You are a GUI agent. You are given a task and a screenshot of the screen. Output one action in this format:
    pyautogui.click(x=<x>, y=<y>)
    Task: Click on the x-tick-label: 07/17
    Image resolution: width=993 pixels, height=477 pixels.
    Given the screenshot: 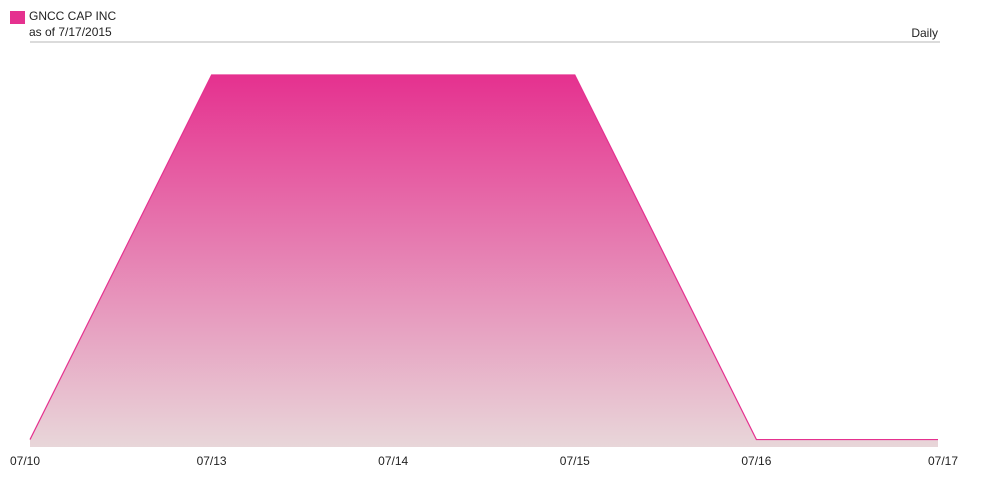 What is the action you would take?
    pyautogui.click(x=943, y=461)
    